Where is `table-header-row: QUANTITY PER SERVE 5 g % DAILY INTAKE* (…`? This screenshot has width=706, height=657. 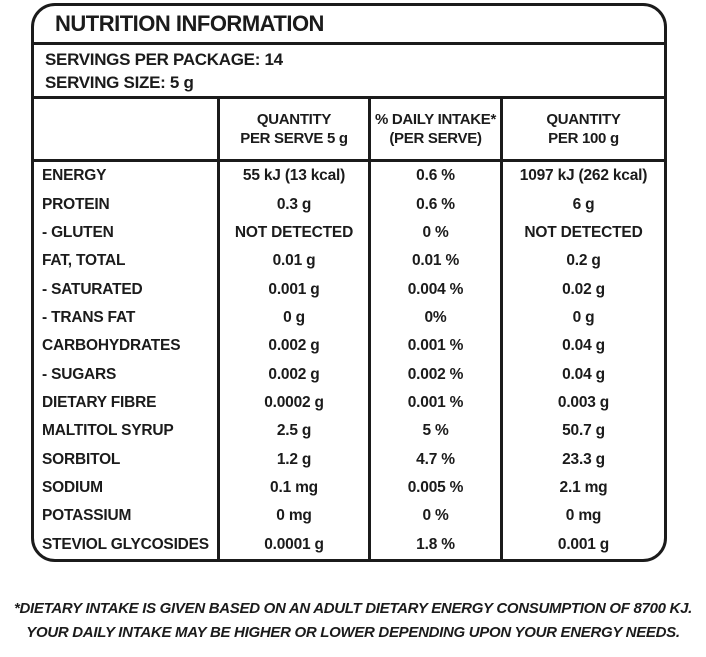
table-header-row: QUANTITY PER SERVE 5 g % DAILY INTAKE* (… is located at coordinates (349, 130).